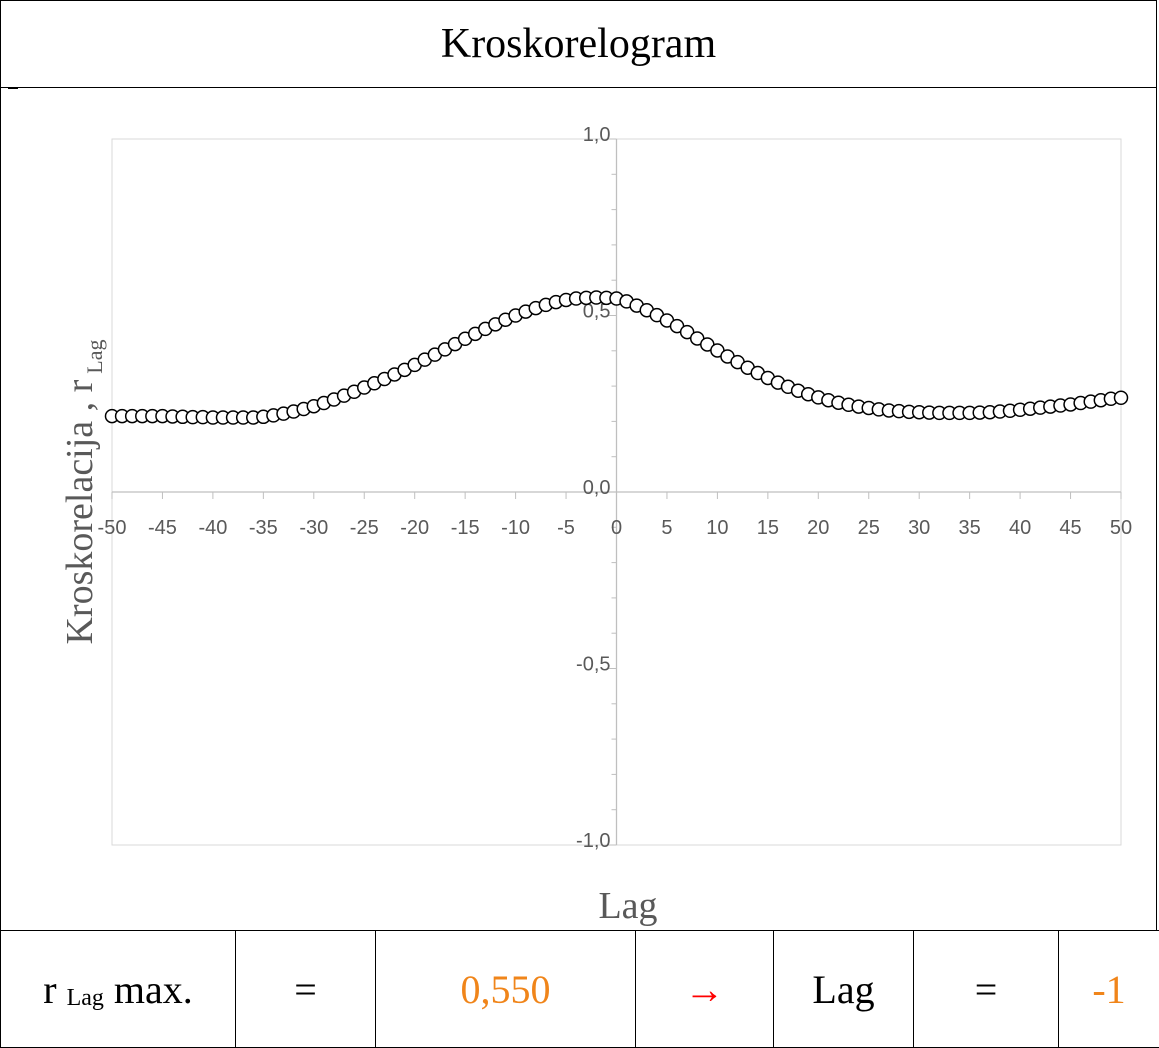 The height and width of the screenshot is (1048, 1159). Describe the element at coordinates (768, 528) in the screenshot. I see `x-tick-label: 15` at that location.